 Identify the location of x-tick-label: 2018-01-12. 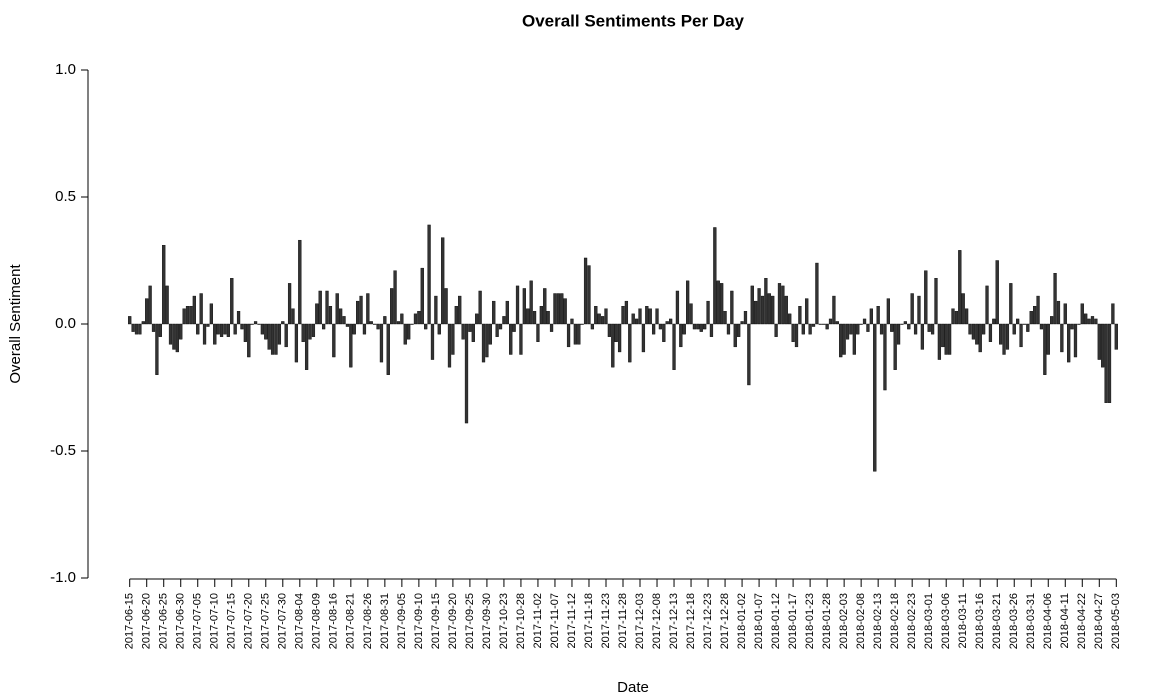
(776, 621).